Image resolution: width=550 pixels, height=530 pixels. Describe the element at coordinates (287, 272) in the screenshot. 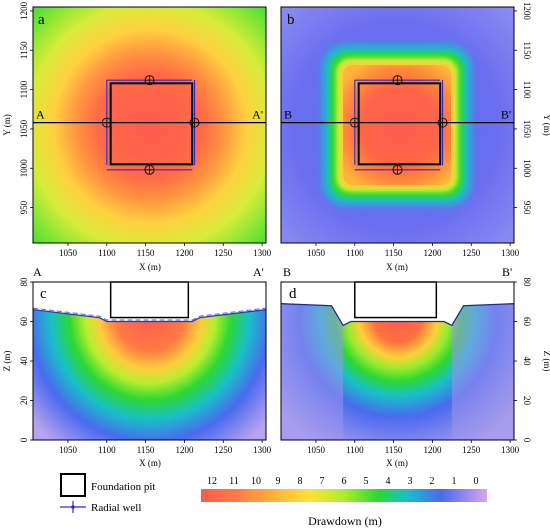

I see `section-label-B: B` at that location.